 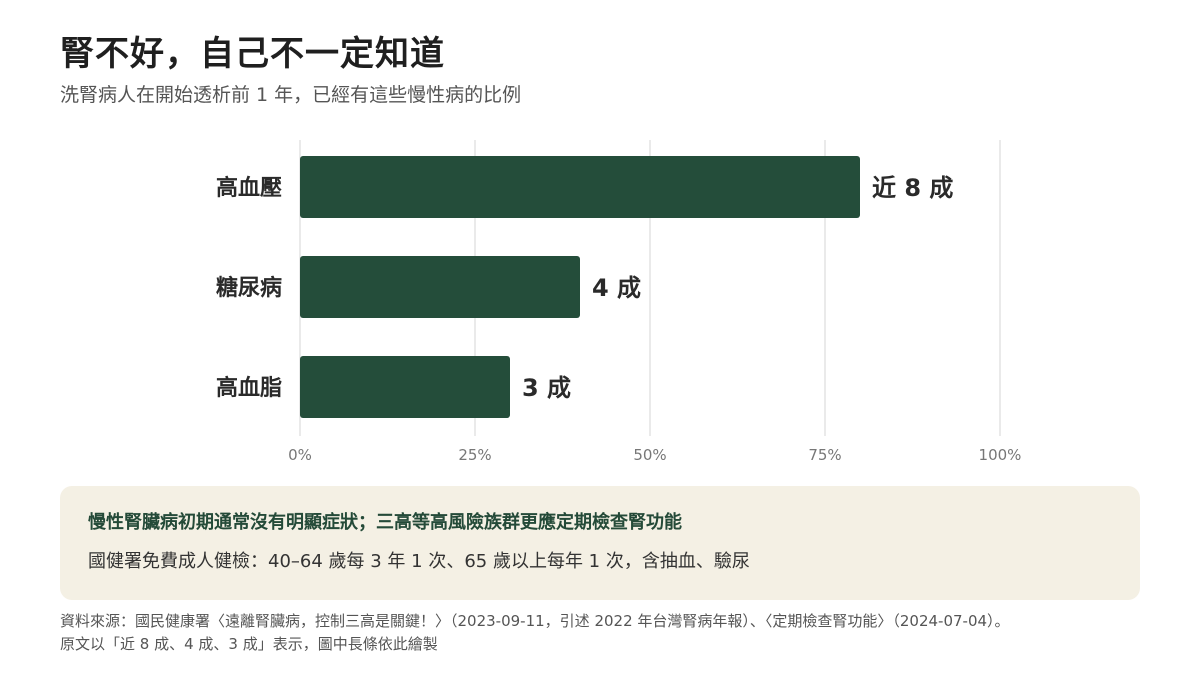 What do you see at coordinates (249, 388) in the screenshot?
I see `category-label: 高血脂` at bounding box center [249, 388].